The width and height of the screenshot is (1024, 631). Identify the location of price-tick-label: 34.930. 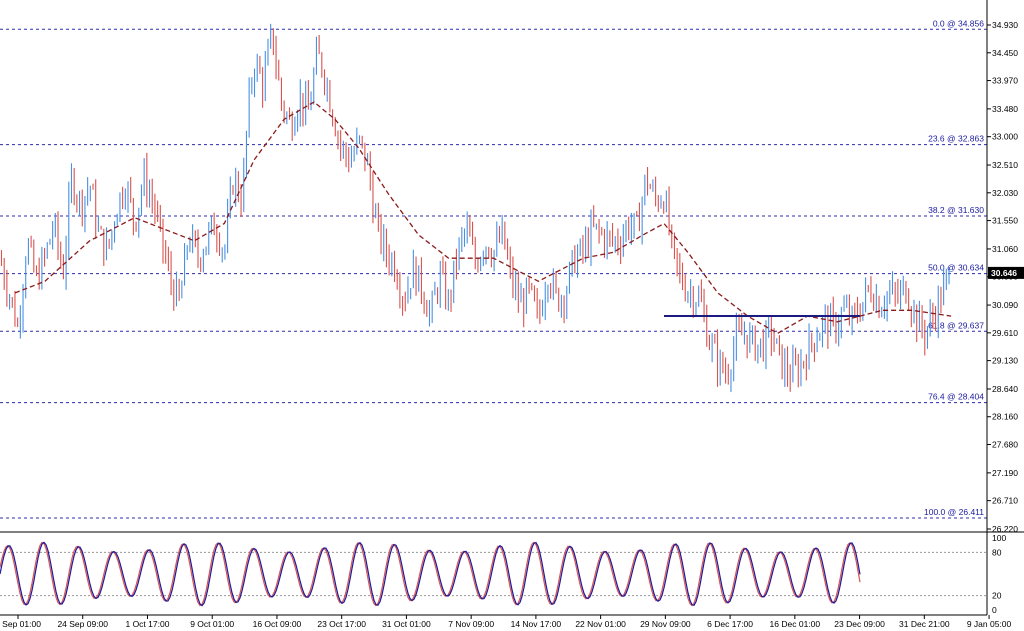
(1005, 25).